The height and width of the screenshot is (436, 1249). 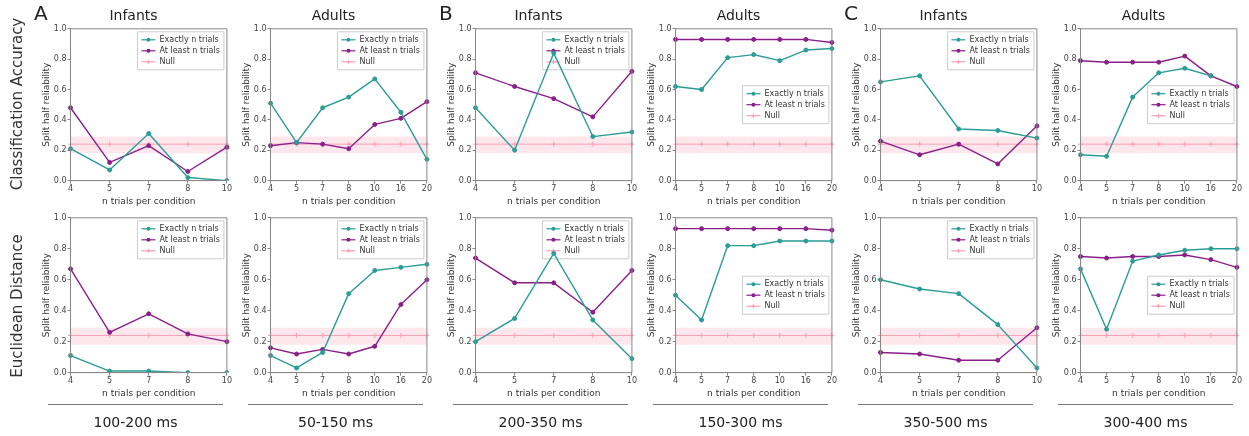 What do you see at coordinates (333, 15) in the screenshot?
I see `chart-title: Adults` at bounding box center [333, 15].